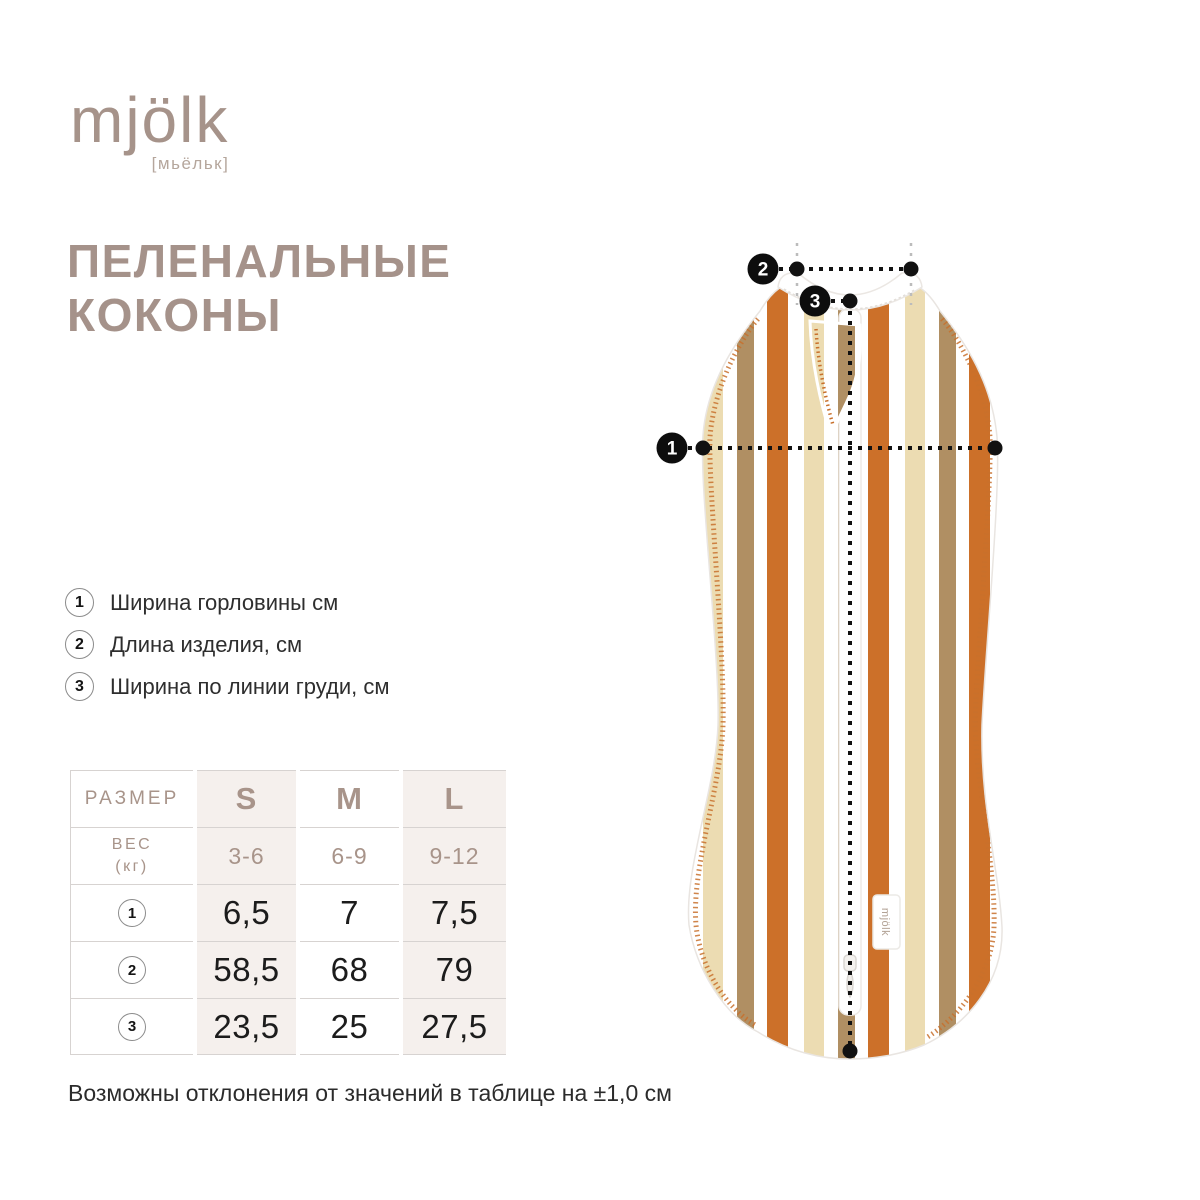 This screenshot has width=1200, height=1200. What do you see at coordinates (726, 673) in the screenshot?
I see `left-edge-stitch` at bounding box center [726, 673].